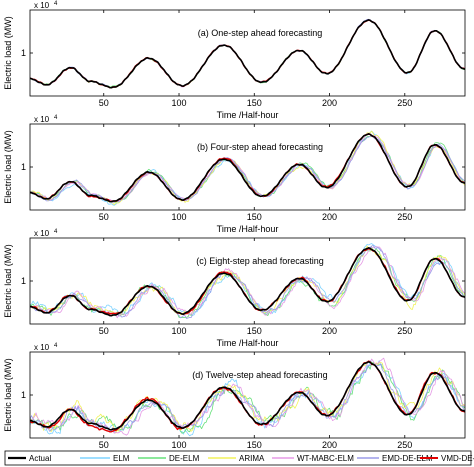 The image size is (474, 467). What do you see at coordinates (105, 458) in the screenshot?
I see `legend-item-elm: ELM` at bounding box center [105, 458].